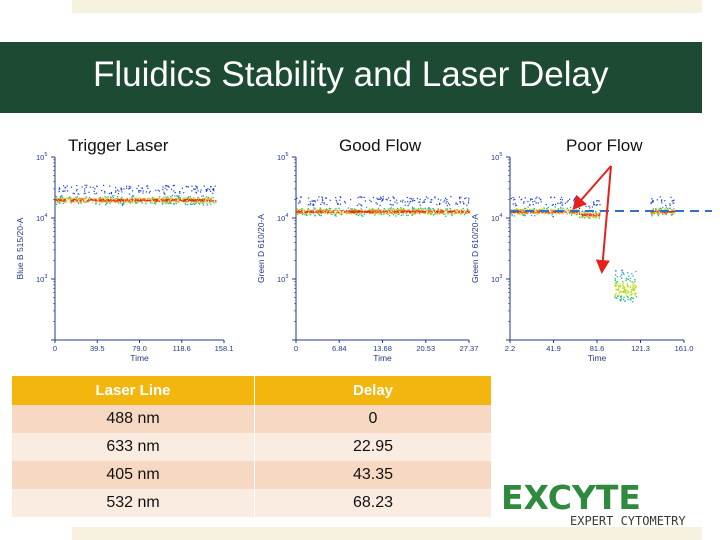  What do you see at coordinates (592, 188) in the screenshot?
I see `arrow-to-shift` at bounding box center [592, 188].